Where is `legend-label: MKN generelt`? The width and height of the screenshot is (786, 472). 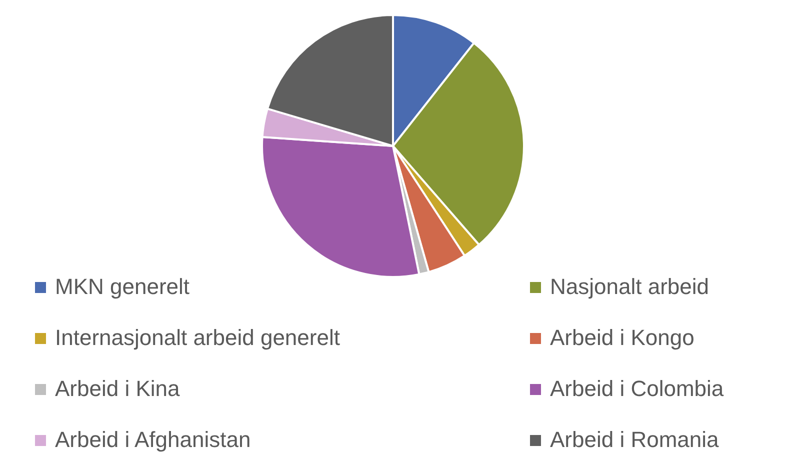 legend-label: MKN generelt is located at coordinates (122, 287).